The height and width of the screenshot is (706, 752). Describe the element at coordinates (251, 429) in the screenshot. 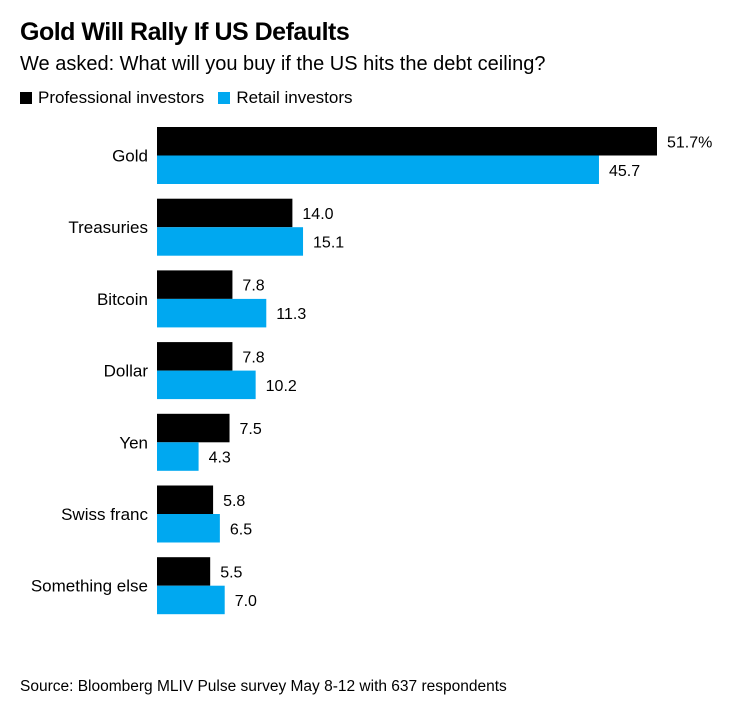

I see `value-label-professional: 7.5` at that location.